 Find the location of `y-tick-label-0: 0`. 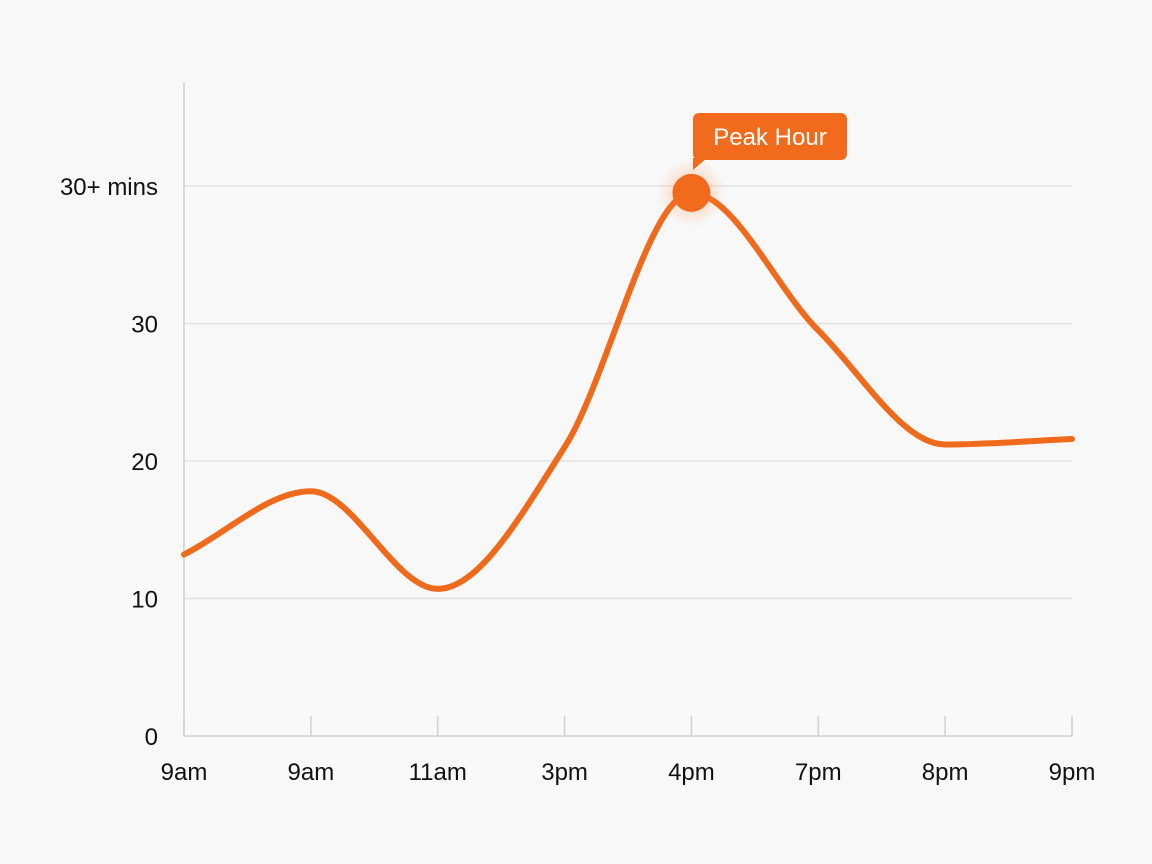

y-tick-label-0: 0 is located at coordinates (151, 737).